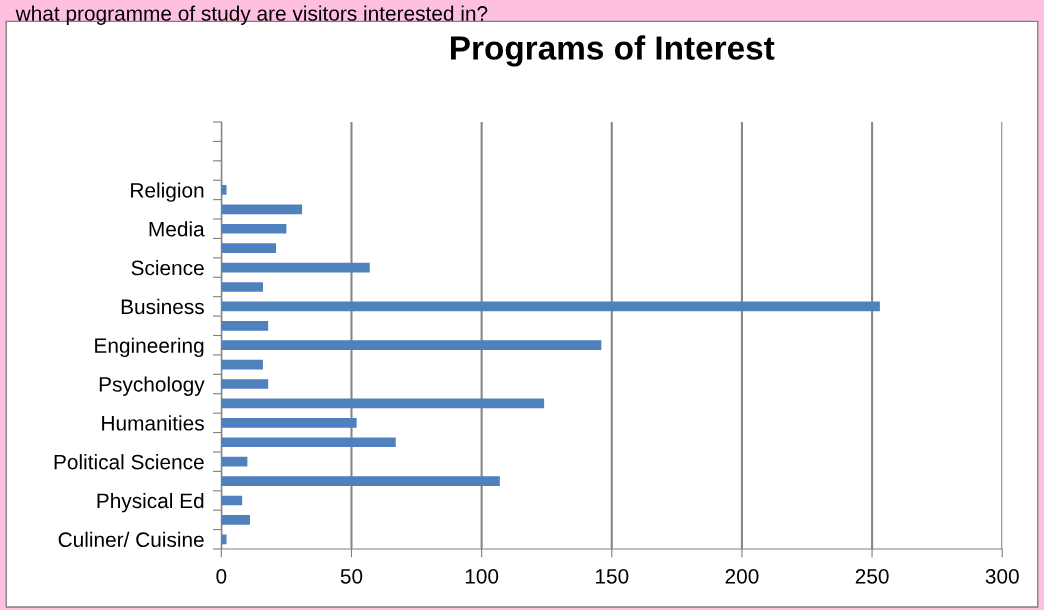 The height and width of the screenshot is (610, 1044). What do you see at coordinates (221, 576) in the screenshot?
I see `x-tick-label: 0` at bounding box center [221, 576].